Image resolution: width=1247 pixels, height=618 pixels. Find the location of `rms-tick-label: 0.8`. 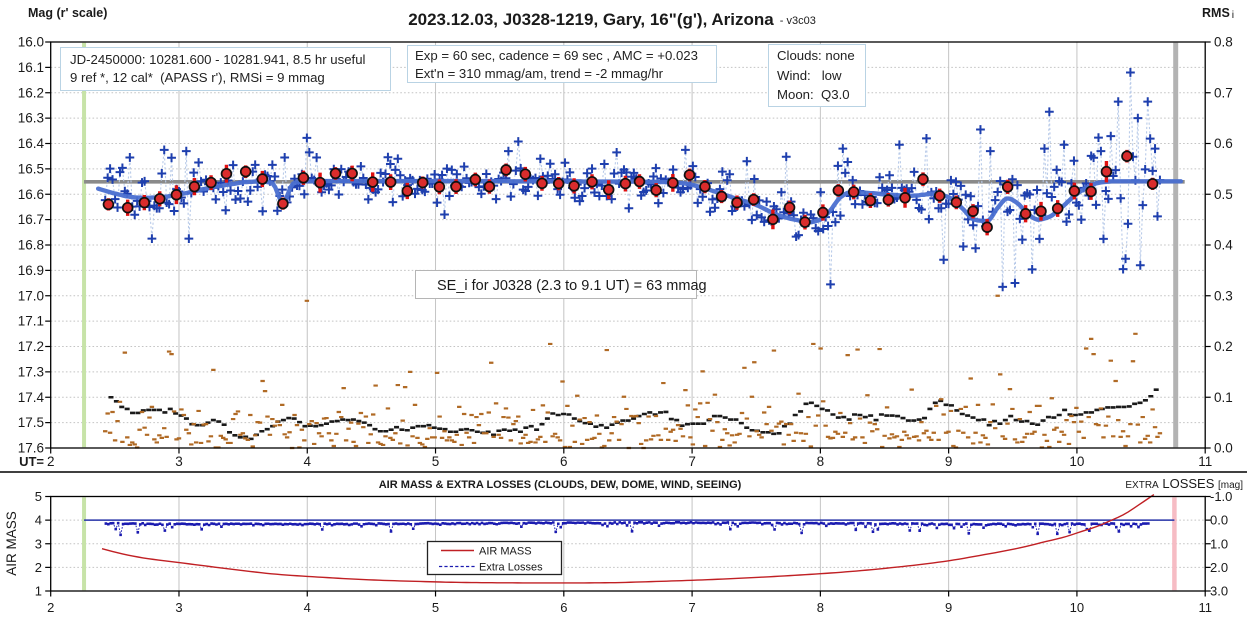

rms-tick-label: 0.8 is located at coordinates (1223, 42).